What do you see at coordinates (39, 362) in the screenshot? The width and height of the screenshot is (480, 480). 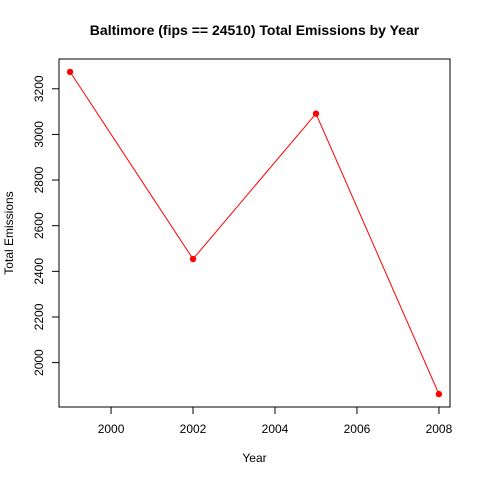 I see `y-tick-label: 2000` at bounding box center [39, 362].